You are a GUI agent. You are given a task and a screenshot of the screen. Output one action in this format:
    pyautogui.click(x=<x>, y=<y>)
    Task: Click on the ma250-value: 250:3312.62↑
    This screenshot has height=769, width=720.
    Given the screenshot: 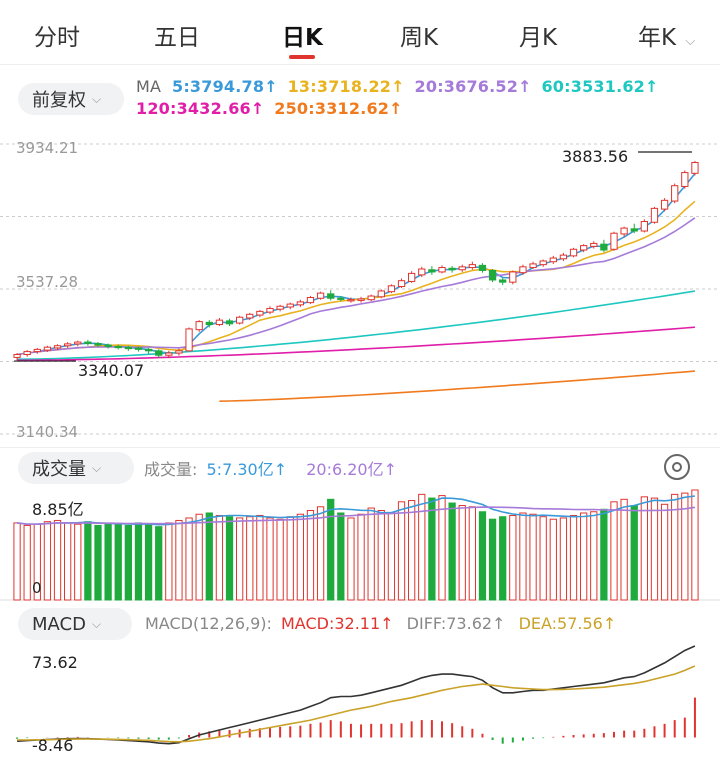 What is the action you would take?
    pyautogui.click(x=338, y=108)
    